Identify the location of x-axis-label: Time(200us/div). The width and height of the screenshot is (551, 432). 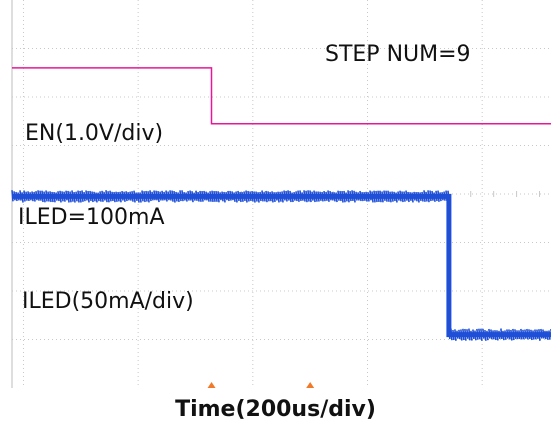
(275, 409).